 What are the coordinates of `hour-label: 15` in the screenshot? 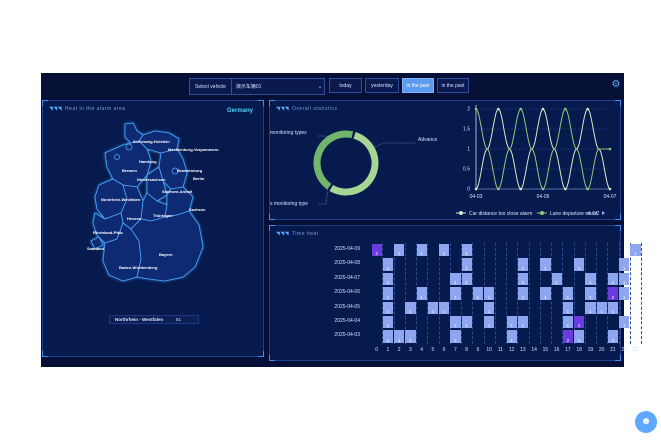 It's located at (545, 349).